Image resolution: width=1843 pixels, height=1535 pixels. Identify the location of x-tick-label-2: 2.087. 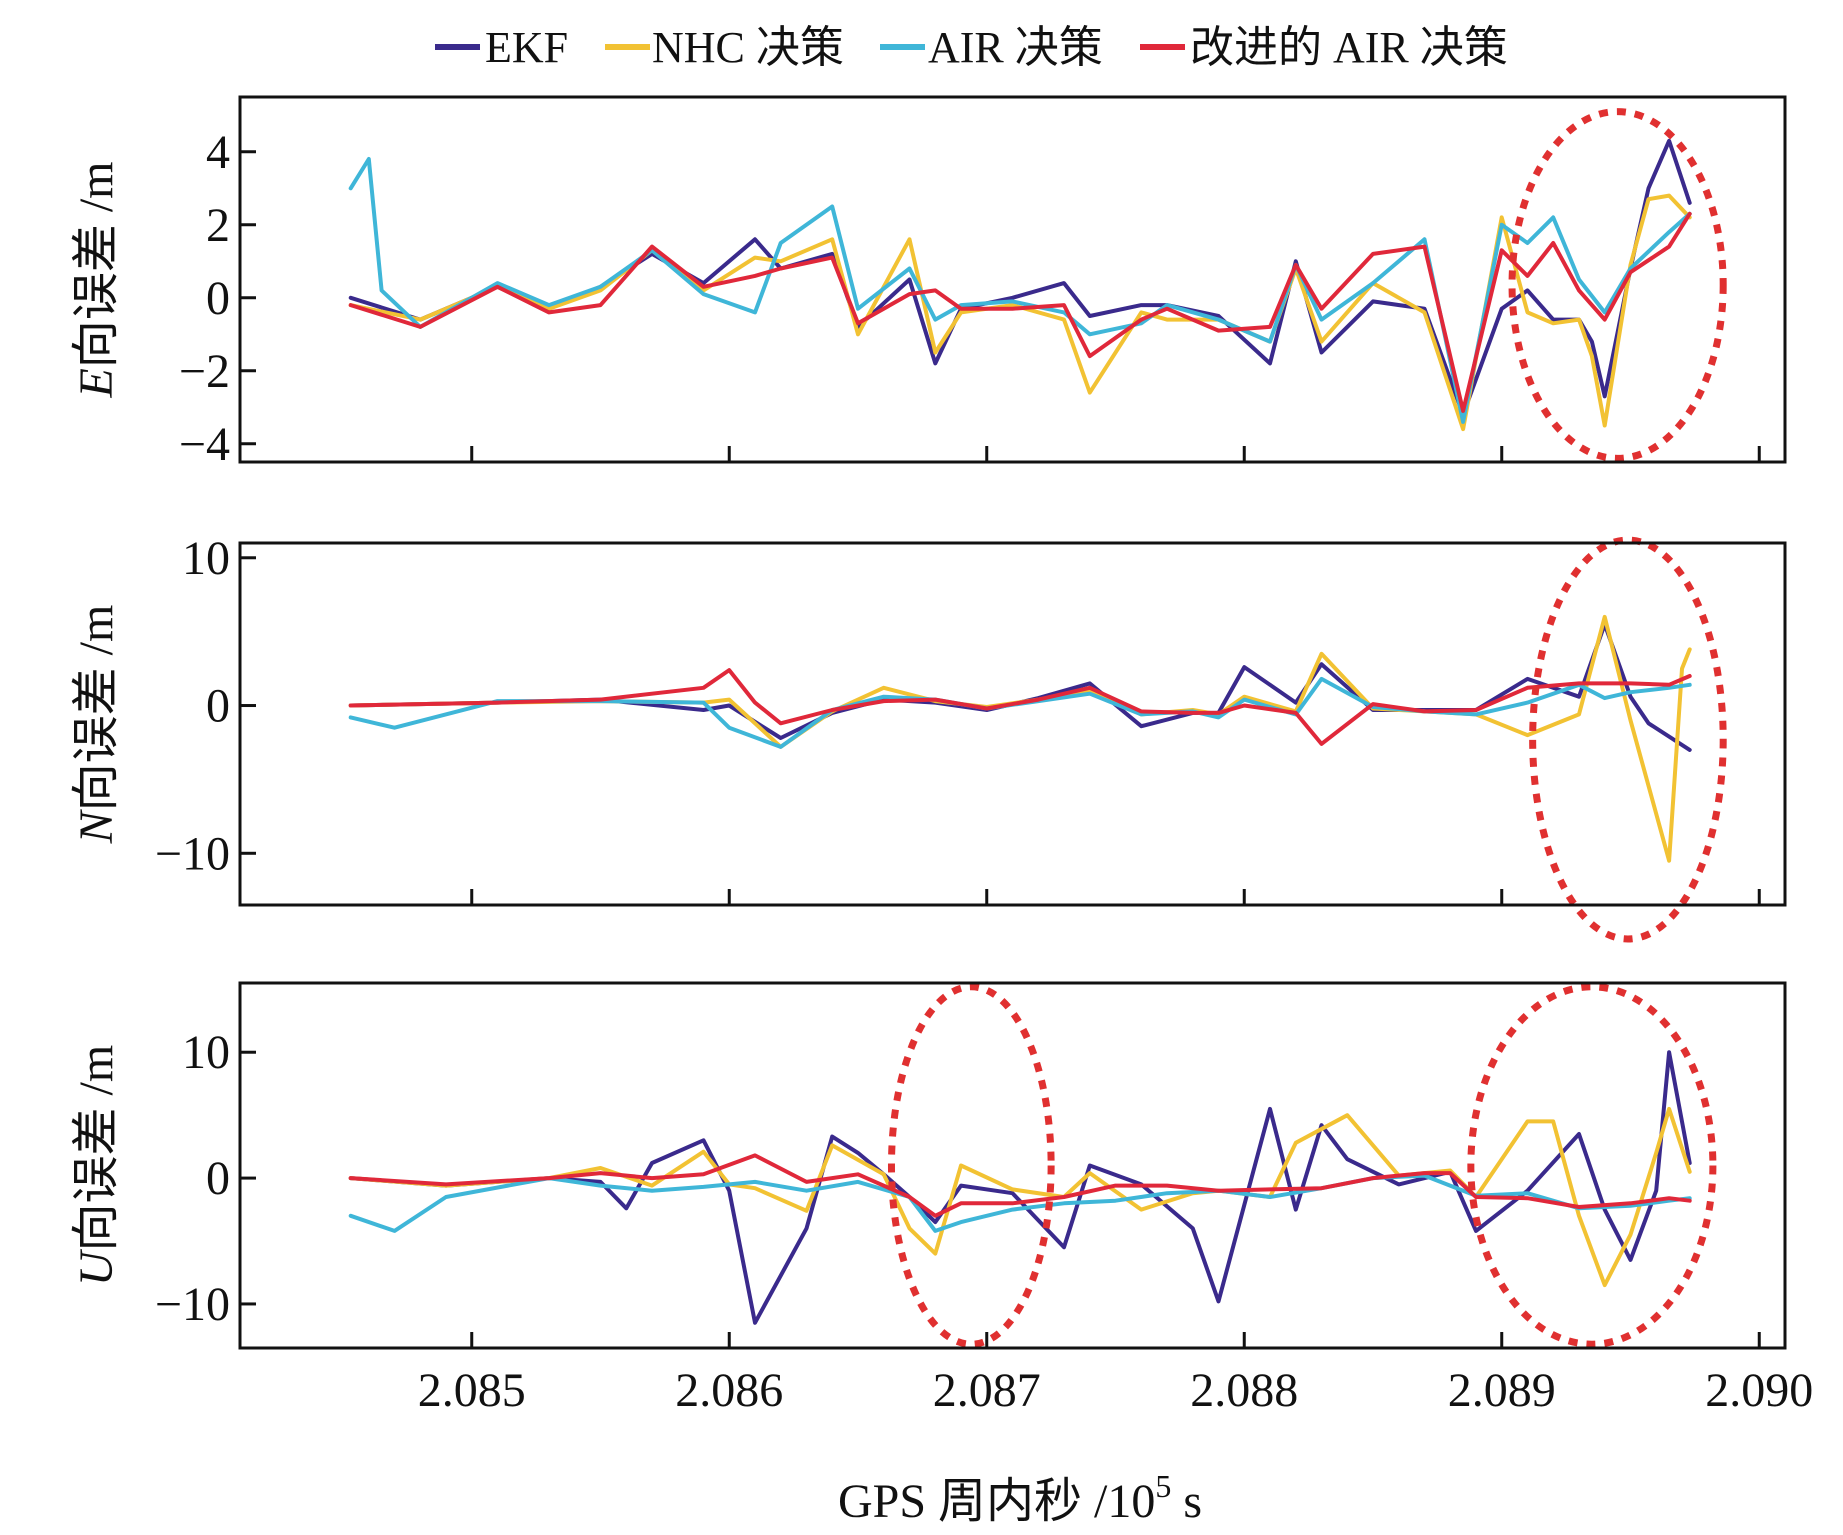
(987, 1390).